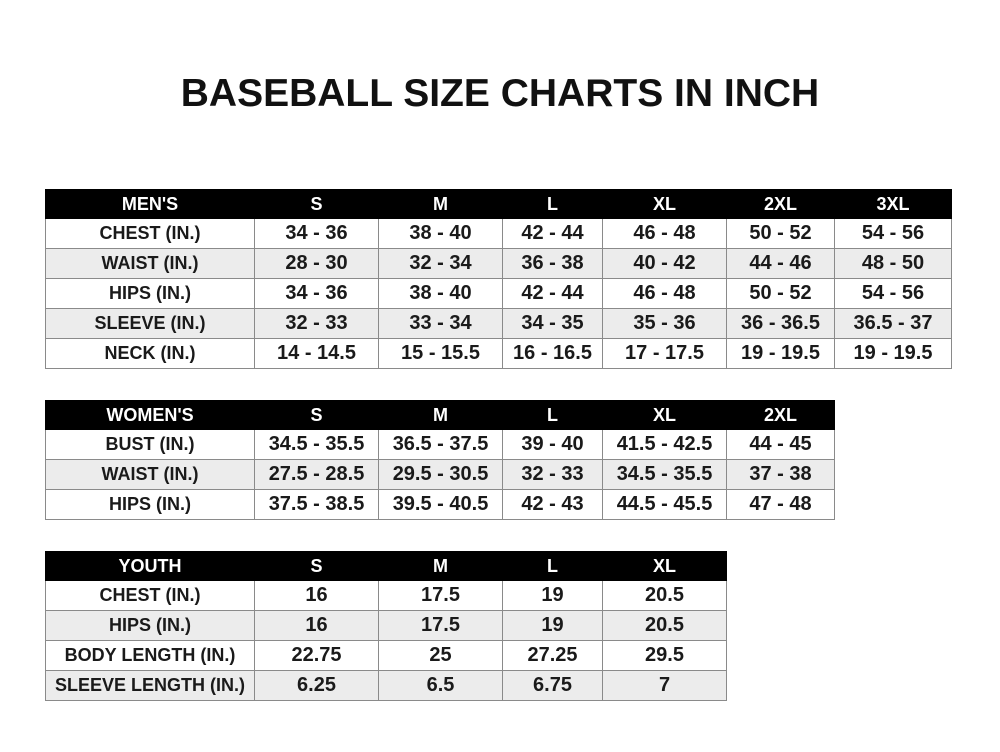  Describe the element at coordinates (552, 655) in the screenshot. I see `measurement-cell: 27.25` at that location.